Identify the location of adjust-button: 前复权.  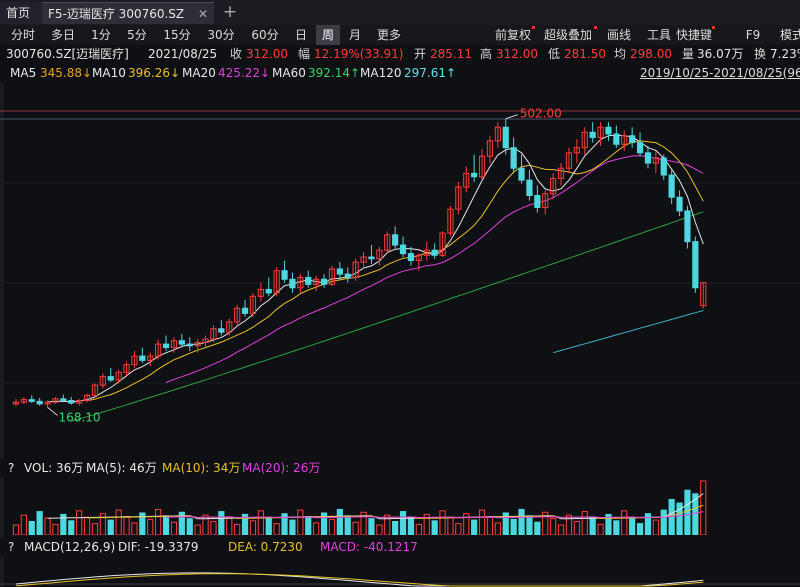
(513, 35).